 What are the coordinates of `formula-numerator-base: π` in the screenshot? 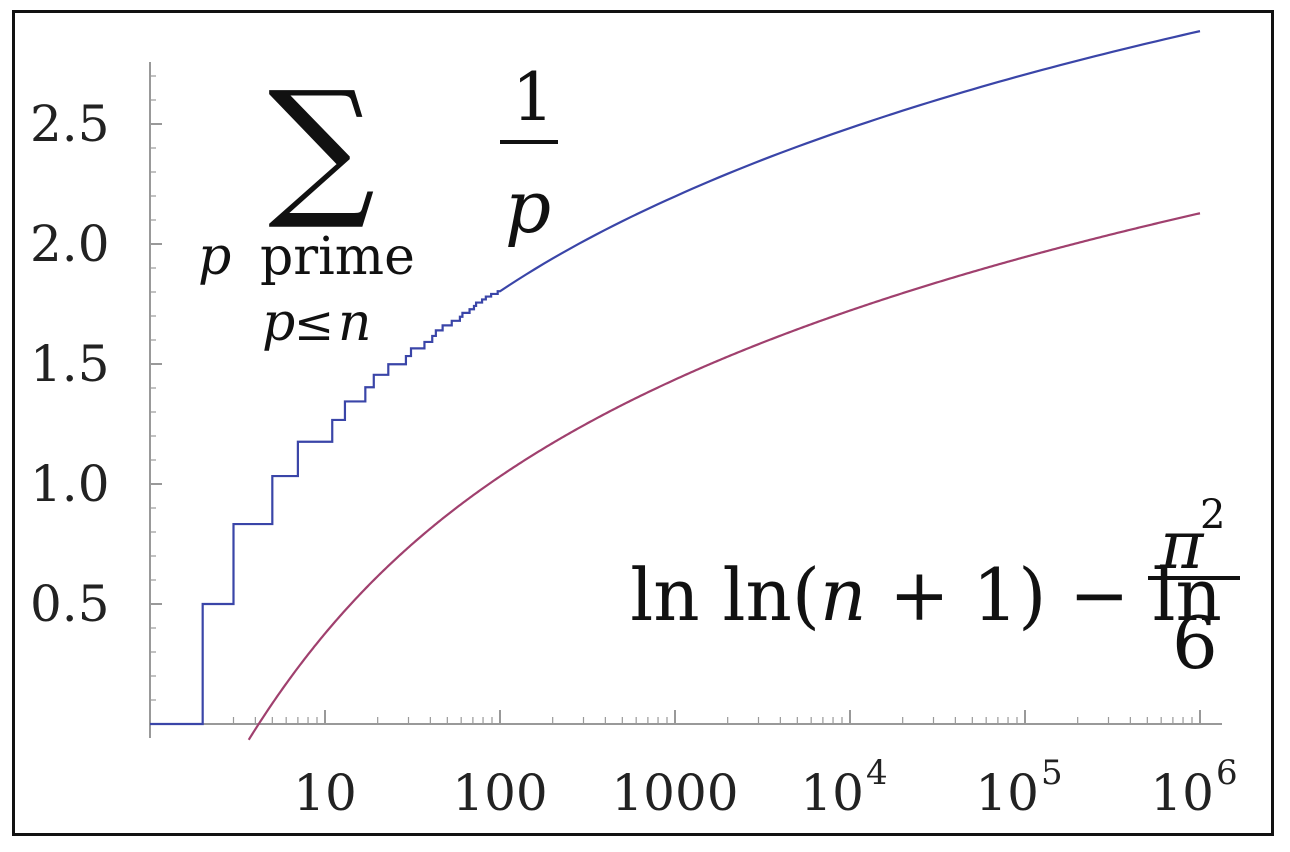 It's located at (1182, 545).